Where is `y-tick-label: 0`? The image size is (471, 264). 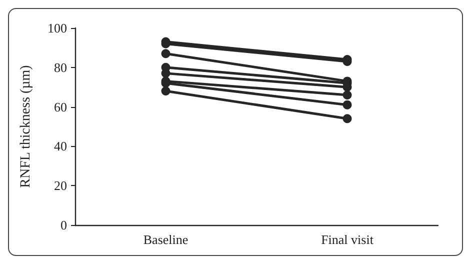
y-tick-label: 0 is located at coordinates (63, 225).